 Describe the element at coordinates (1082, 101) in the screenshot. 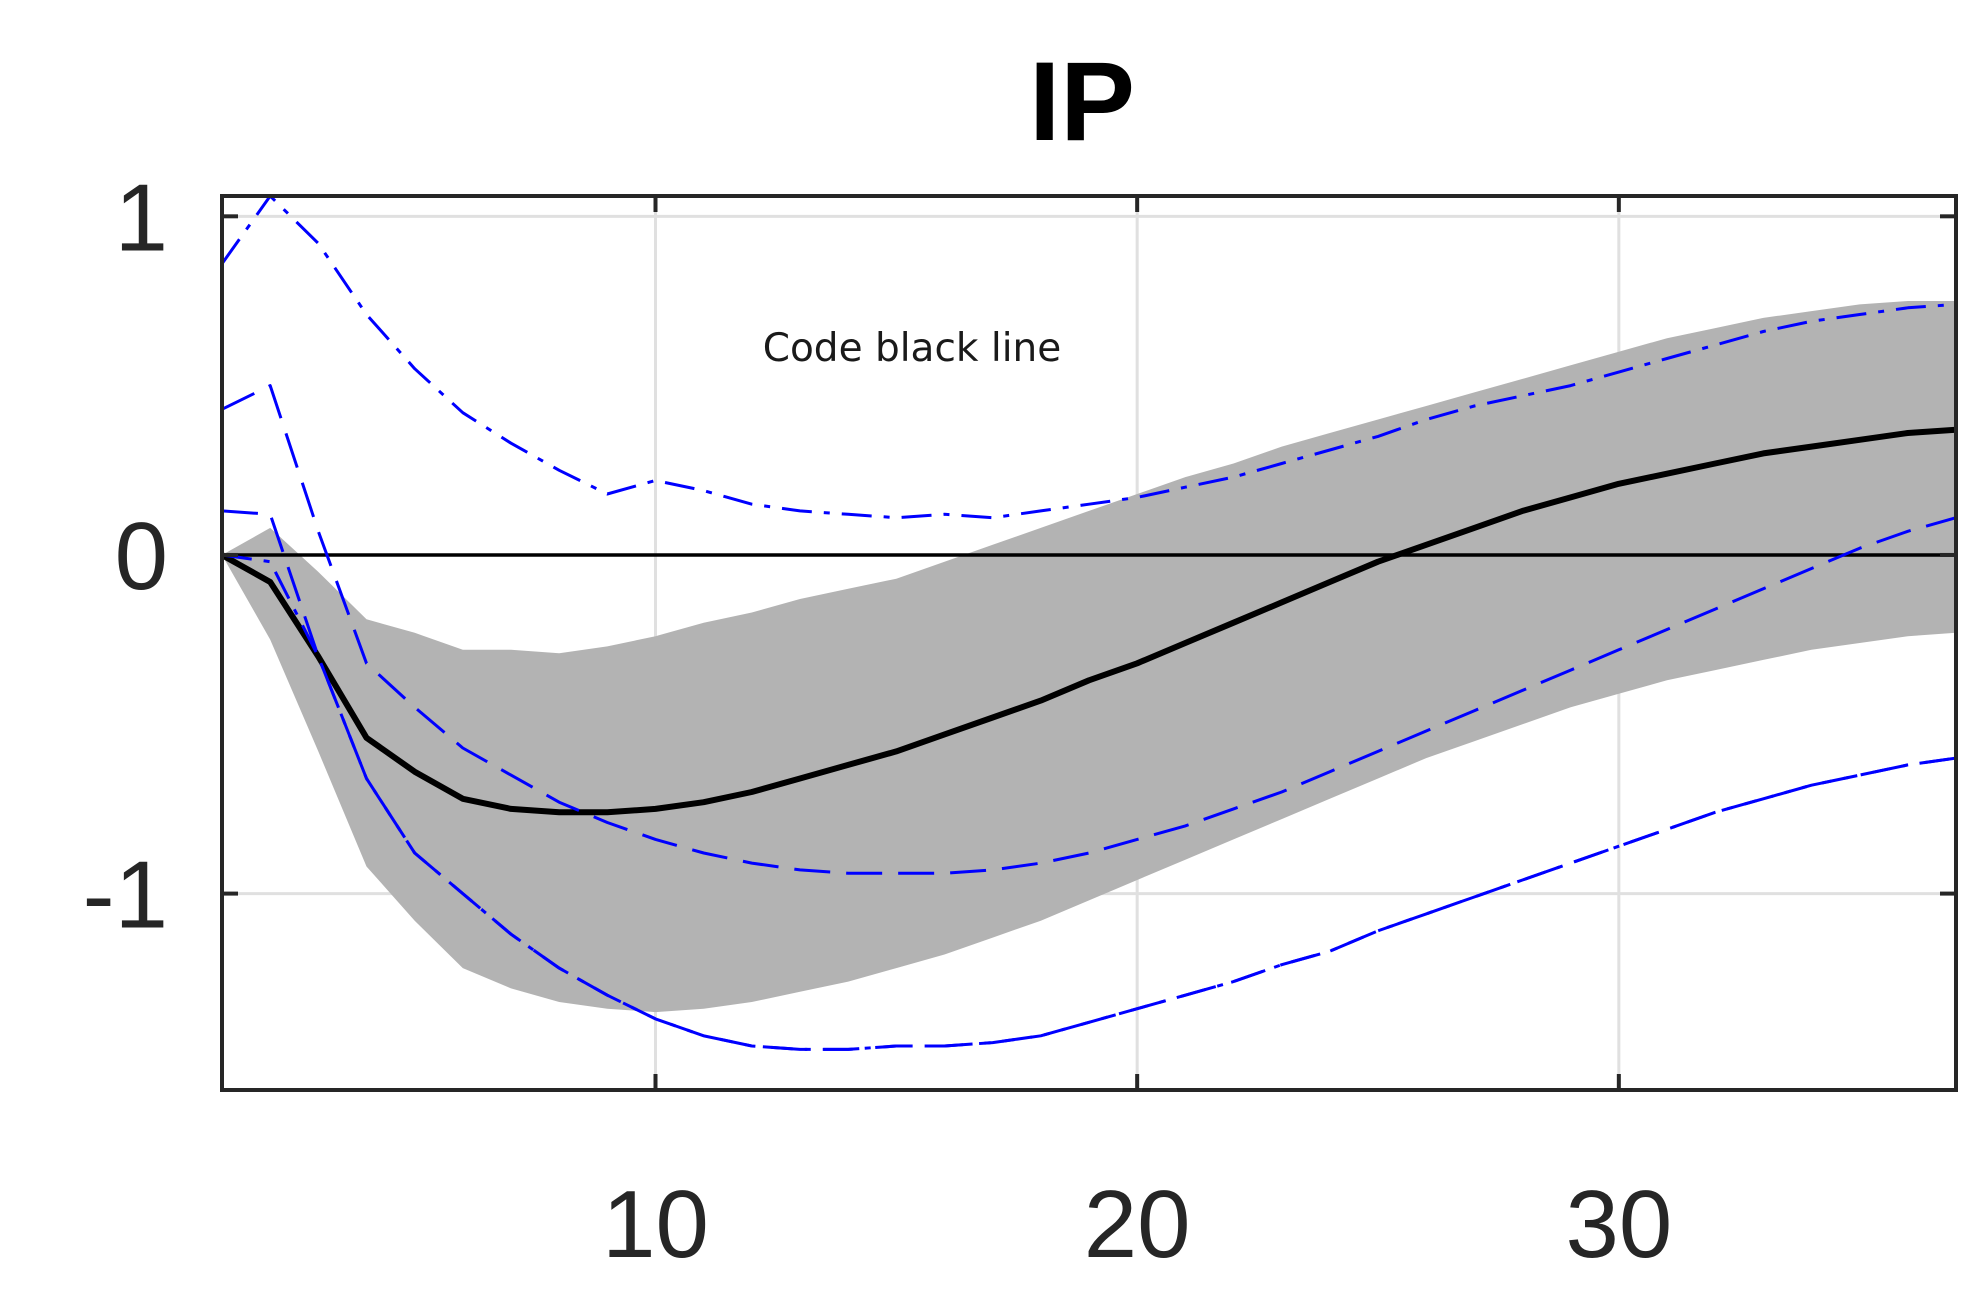

I see `chart-title: IP` at that location.